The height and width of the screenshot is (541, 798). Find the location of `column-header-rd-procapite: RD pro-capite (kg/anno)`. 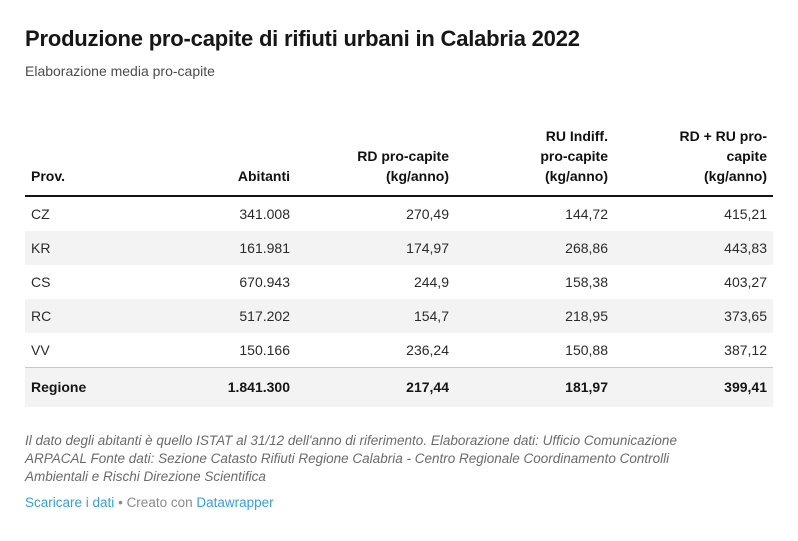

column-header-rd-procapite: RD pro-capite (kg/anno) is located at coordinates (375, 162).